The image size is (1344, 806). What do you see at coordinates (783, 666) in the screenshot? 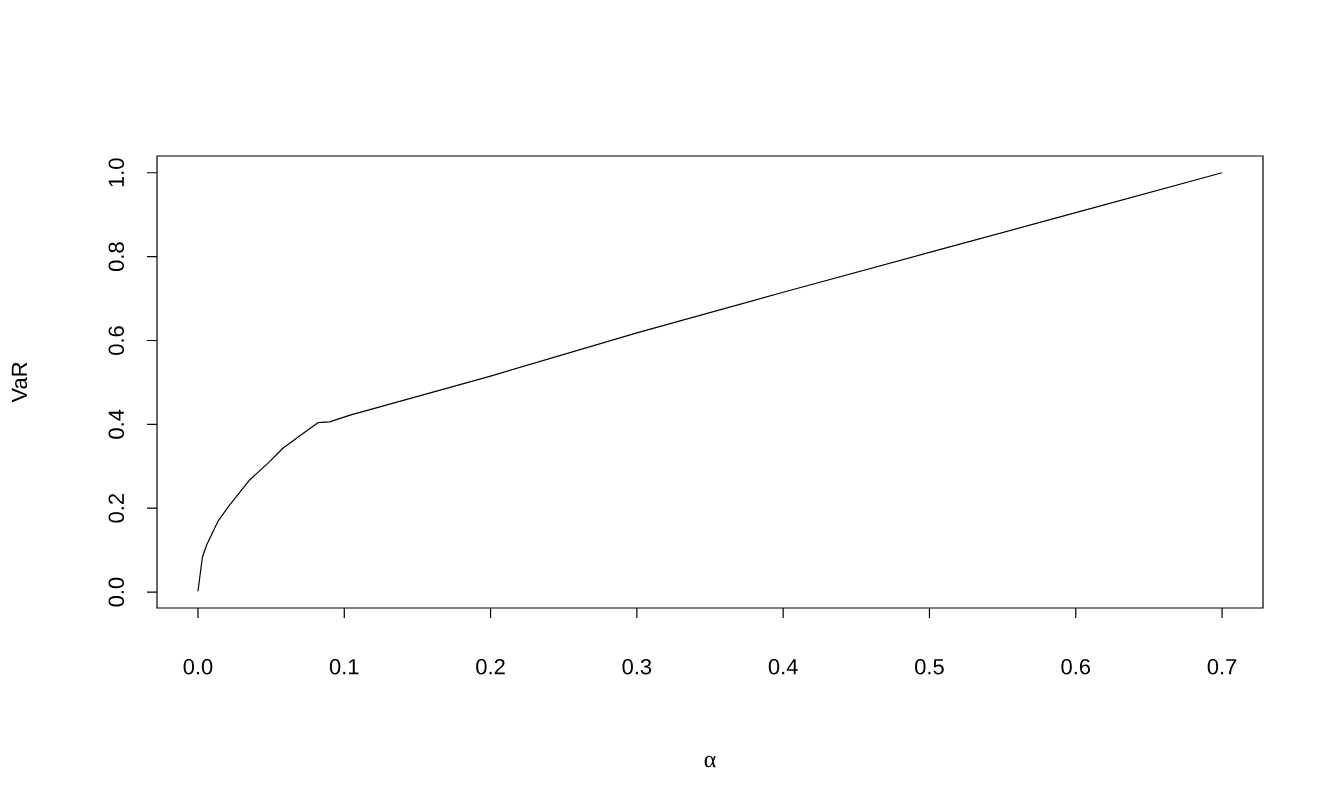
I see `x-tick-label: 0.4` at bounding box center [783, 666].